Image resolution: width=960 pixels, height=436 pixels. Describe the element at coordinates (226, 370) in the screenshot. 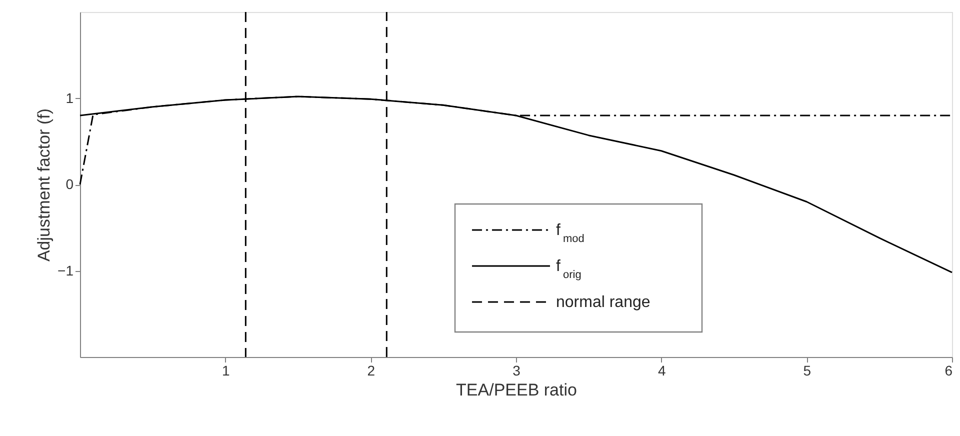

I see `x-tick-label: 1` at that location.